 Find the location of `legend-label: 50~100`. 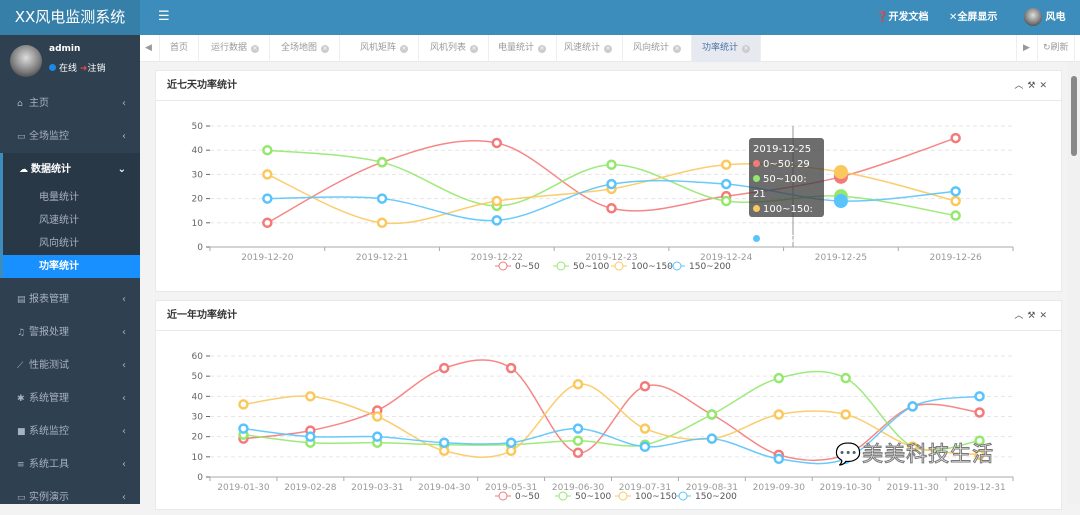

legend-label: 50~100 is located at coordinates (591, 267).